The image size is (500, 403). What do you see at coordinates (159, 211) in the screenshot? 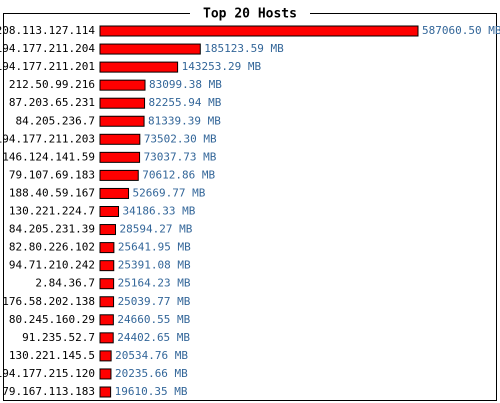
I see `value-label: 34186.33 MB` at bounding box center [159, 211].